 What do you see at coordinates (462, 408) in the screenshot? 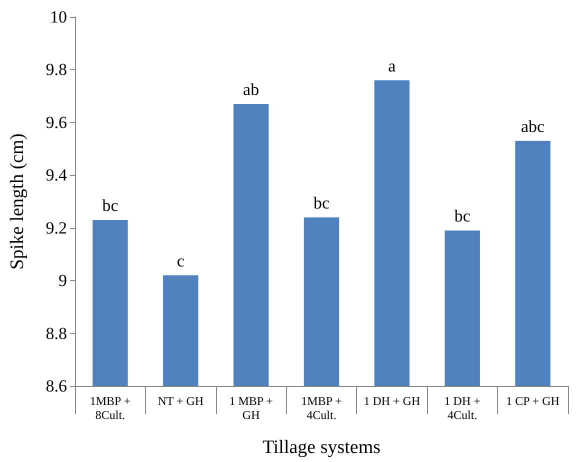
I see `x-tick-label: 1 DH + 4Cult.` at bounding box center [462, 408].